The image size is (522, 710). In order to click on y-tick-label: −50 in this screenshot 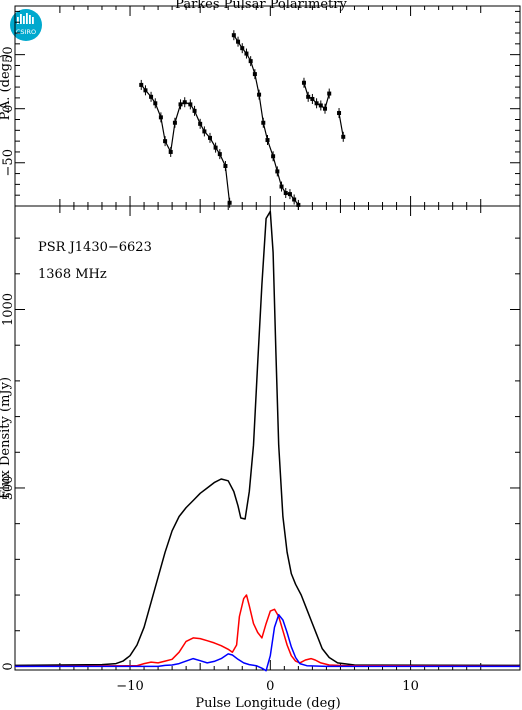, I will do `click(8, 162)`.